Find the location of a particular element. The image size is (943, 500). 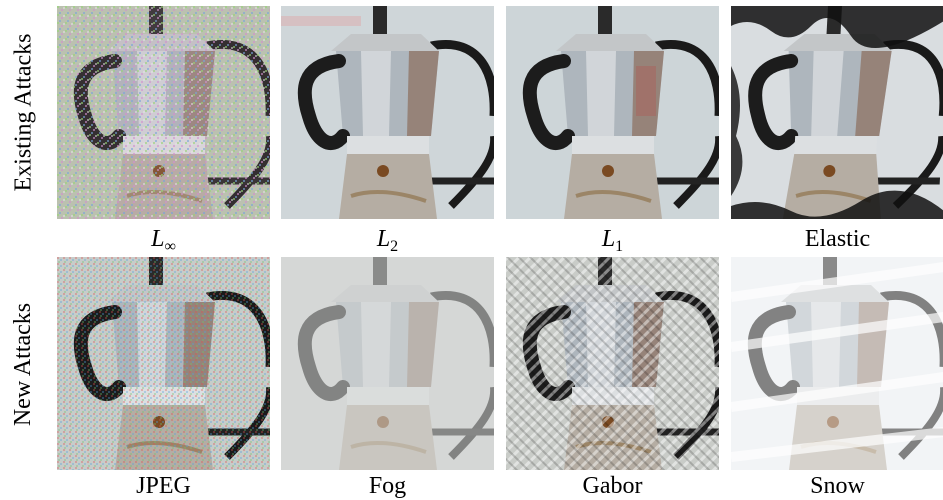

image-fog is located at coordinates (387, 363).